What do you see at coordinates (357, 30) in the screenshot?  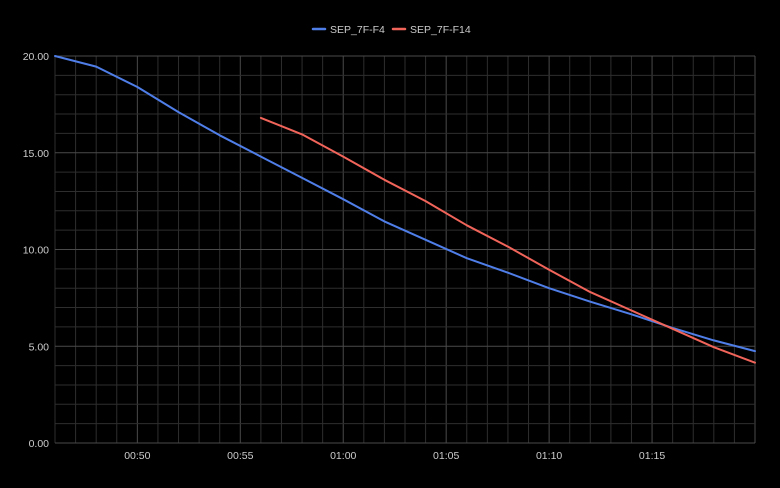 I see `legend-label: SEP_7F-F4` at bounding box center [357, 30].